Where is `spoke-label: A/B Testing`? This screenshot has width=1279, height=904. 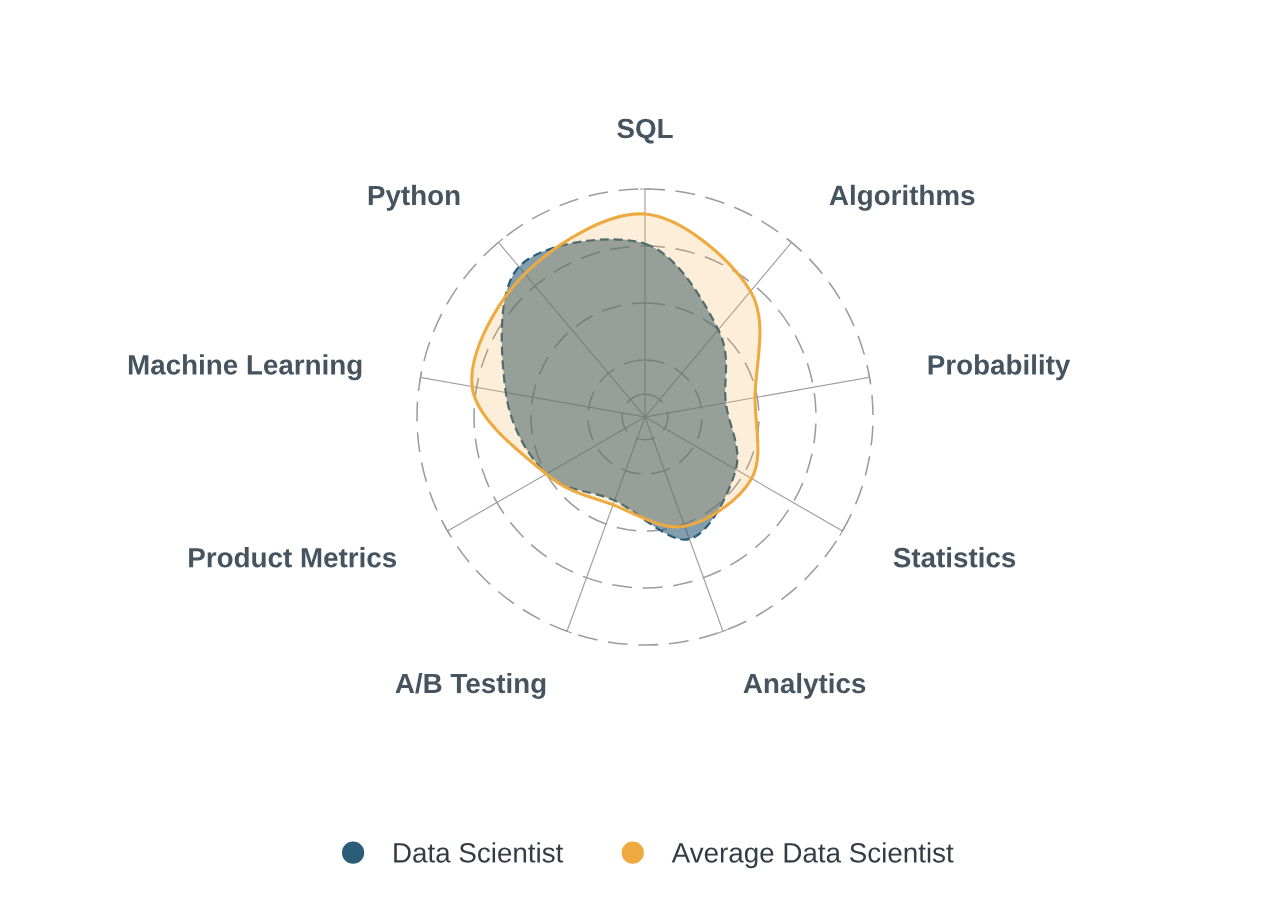 spoke-label: A/B Testing is located at coordinates (470, 685).